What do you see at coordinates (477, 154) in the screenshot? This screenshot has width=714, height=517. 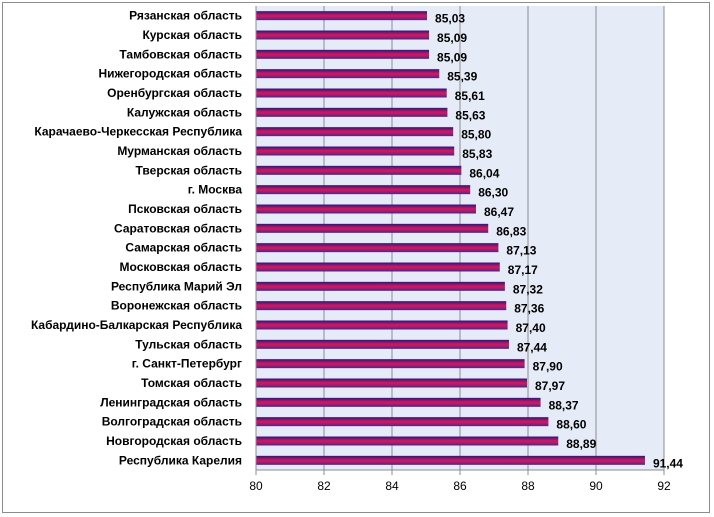 I see `value-label: 85,83` at bounding box center [477, 154].